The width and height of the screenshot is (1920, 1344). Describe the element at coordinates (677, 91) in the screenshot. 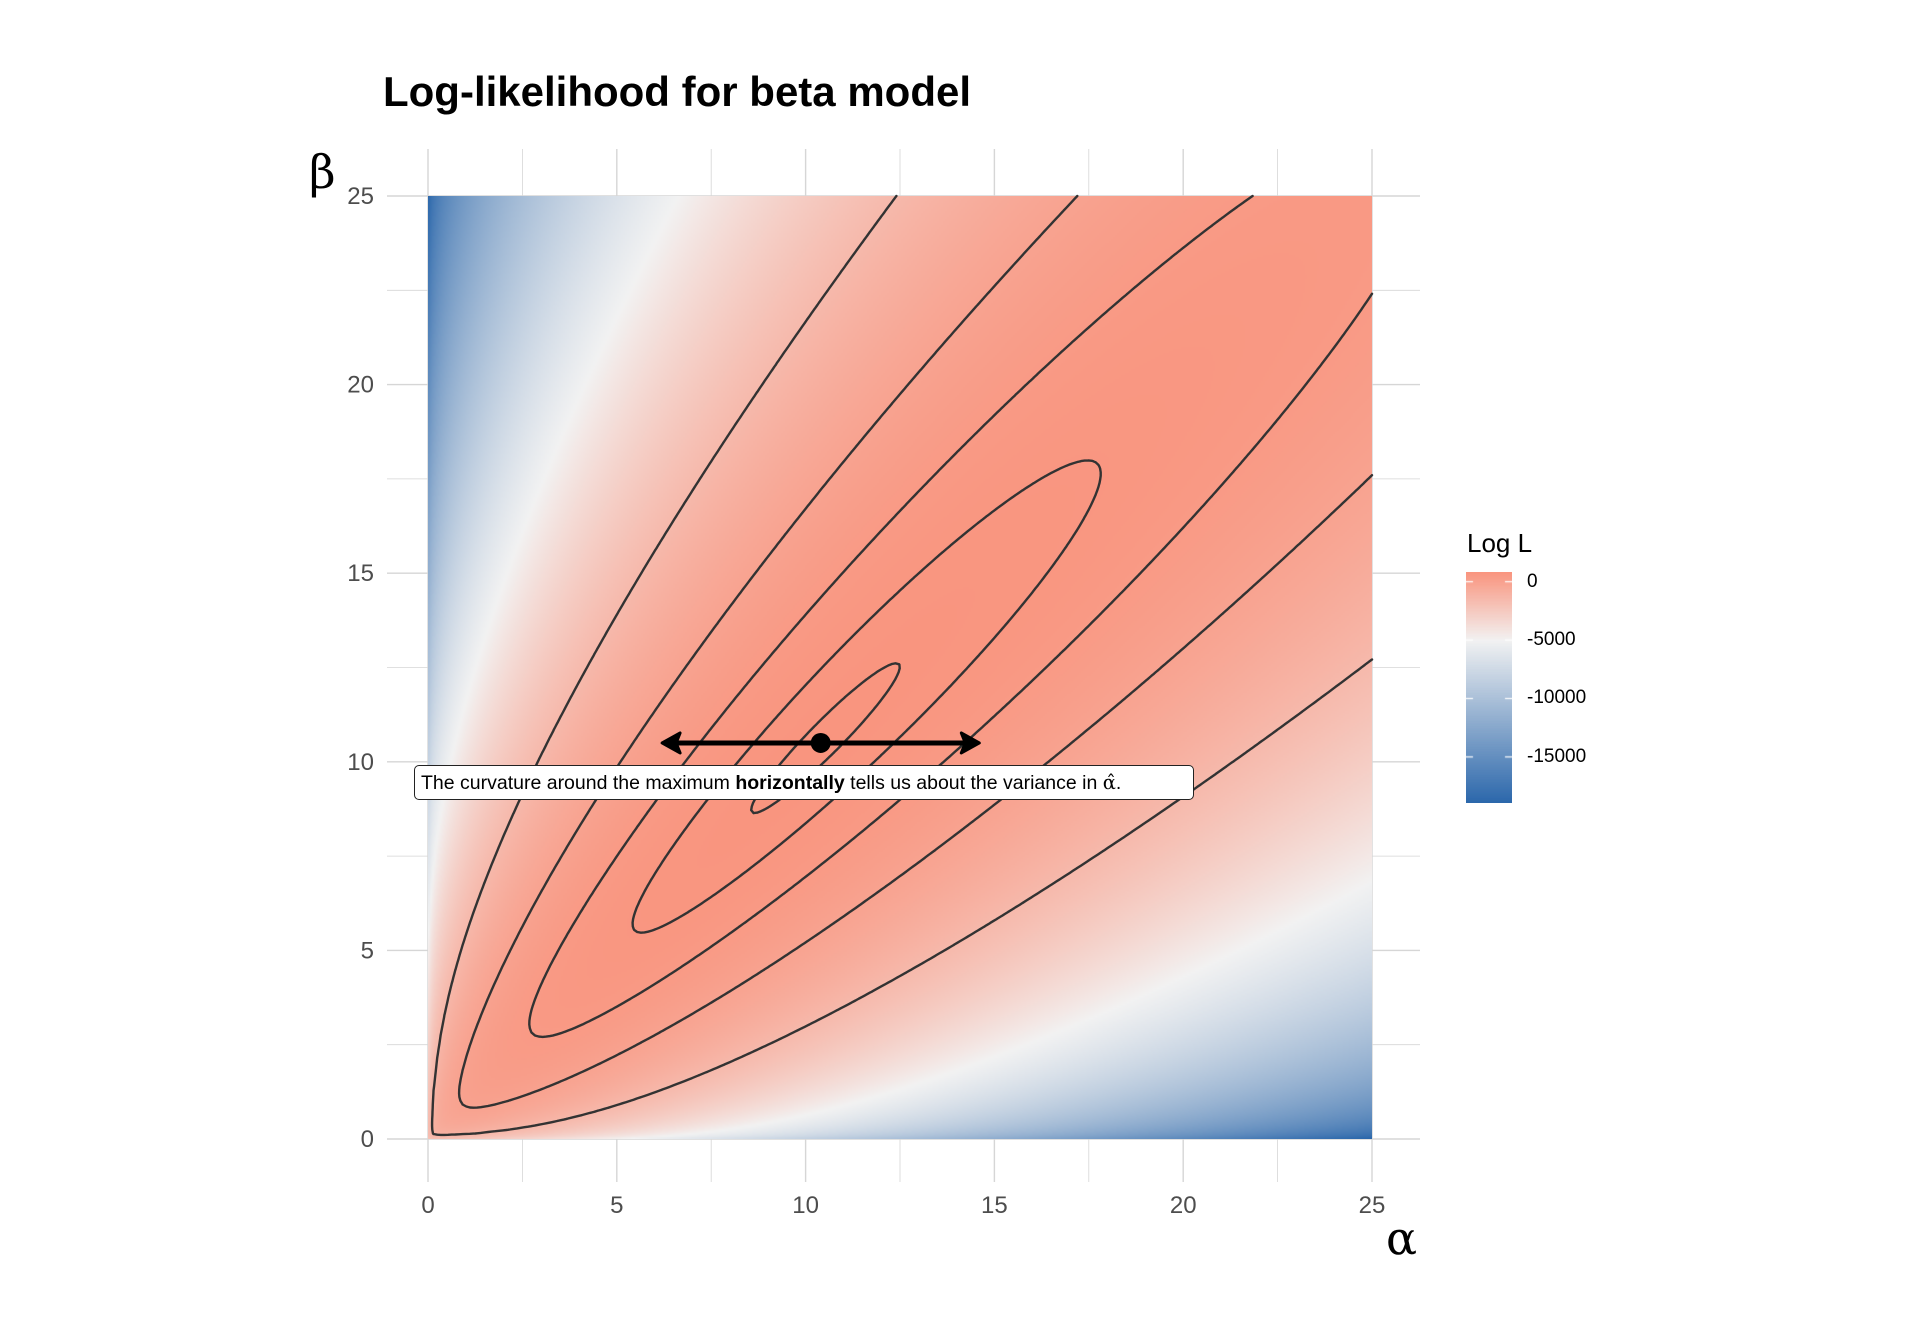

I see `chart-title: Log-likelihood for beta model` at that location.